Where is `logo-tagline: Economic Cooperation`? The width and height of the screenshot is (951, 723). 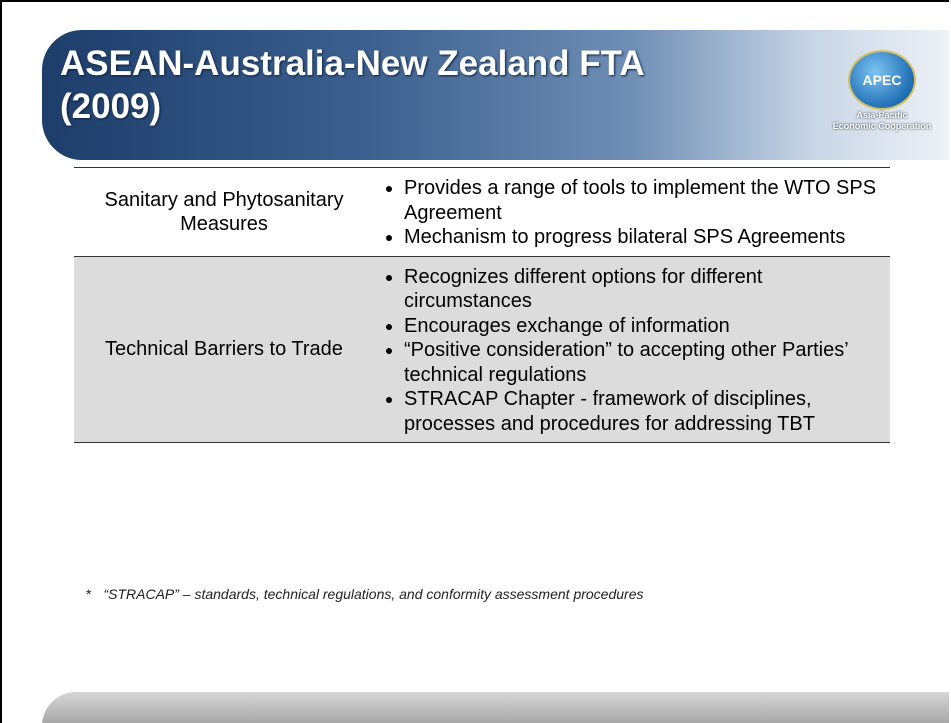
logo-tagline: Economic Cooperation is located at coordinates (882, 126).